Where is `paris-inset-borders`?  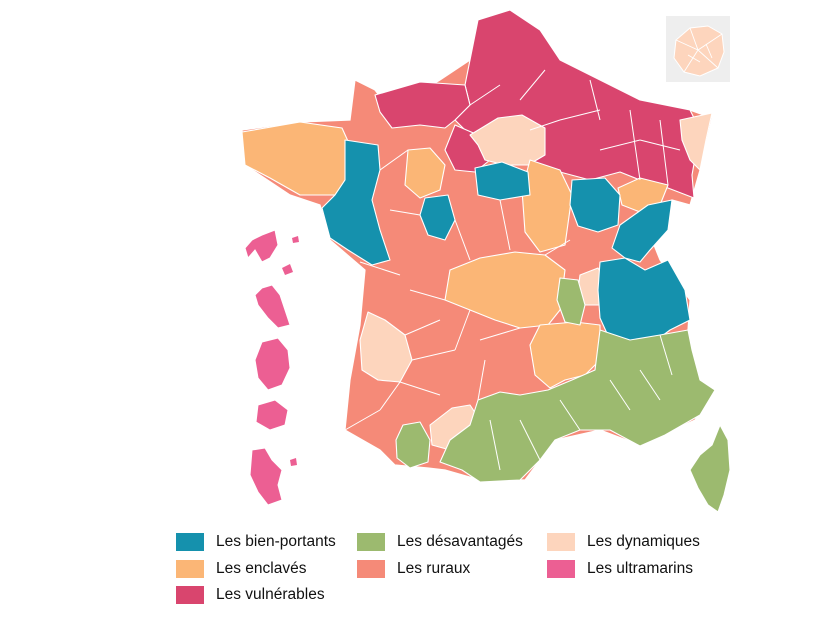 paris-inset-borders is located at coordinates (699, 50).